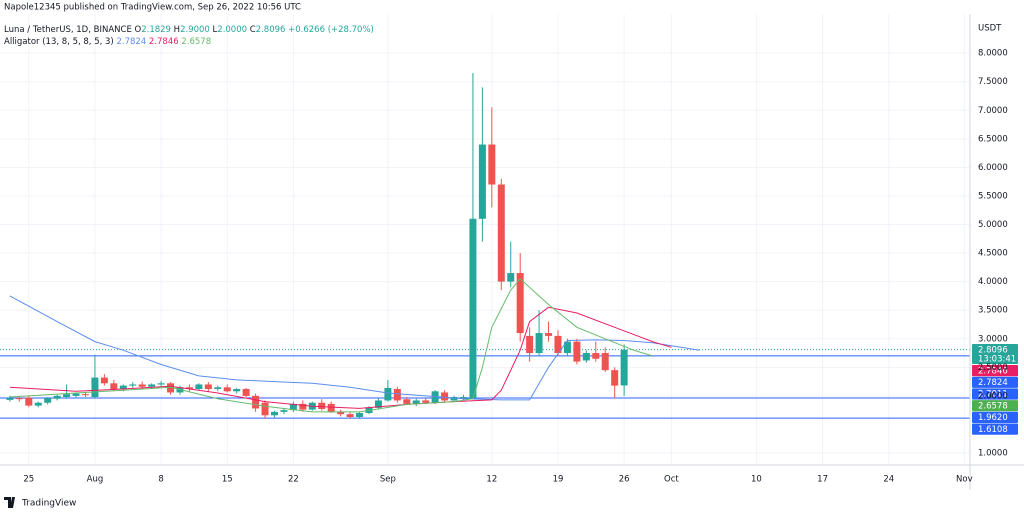 The image size is (1024, 513). Describe the element at coordinates (95, 480) in the screenshot. I see `x-tick-label: Aug` at that location.